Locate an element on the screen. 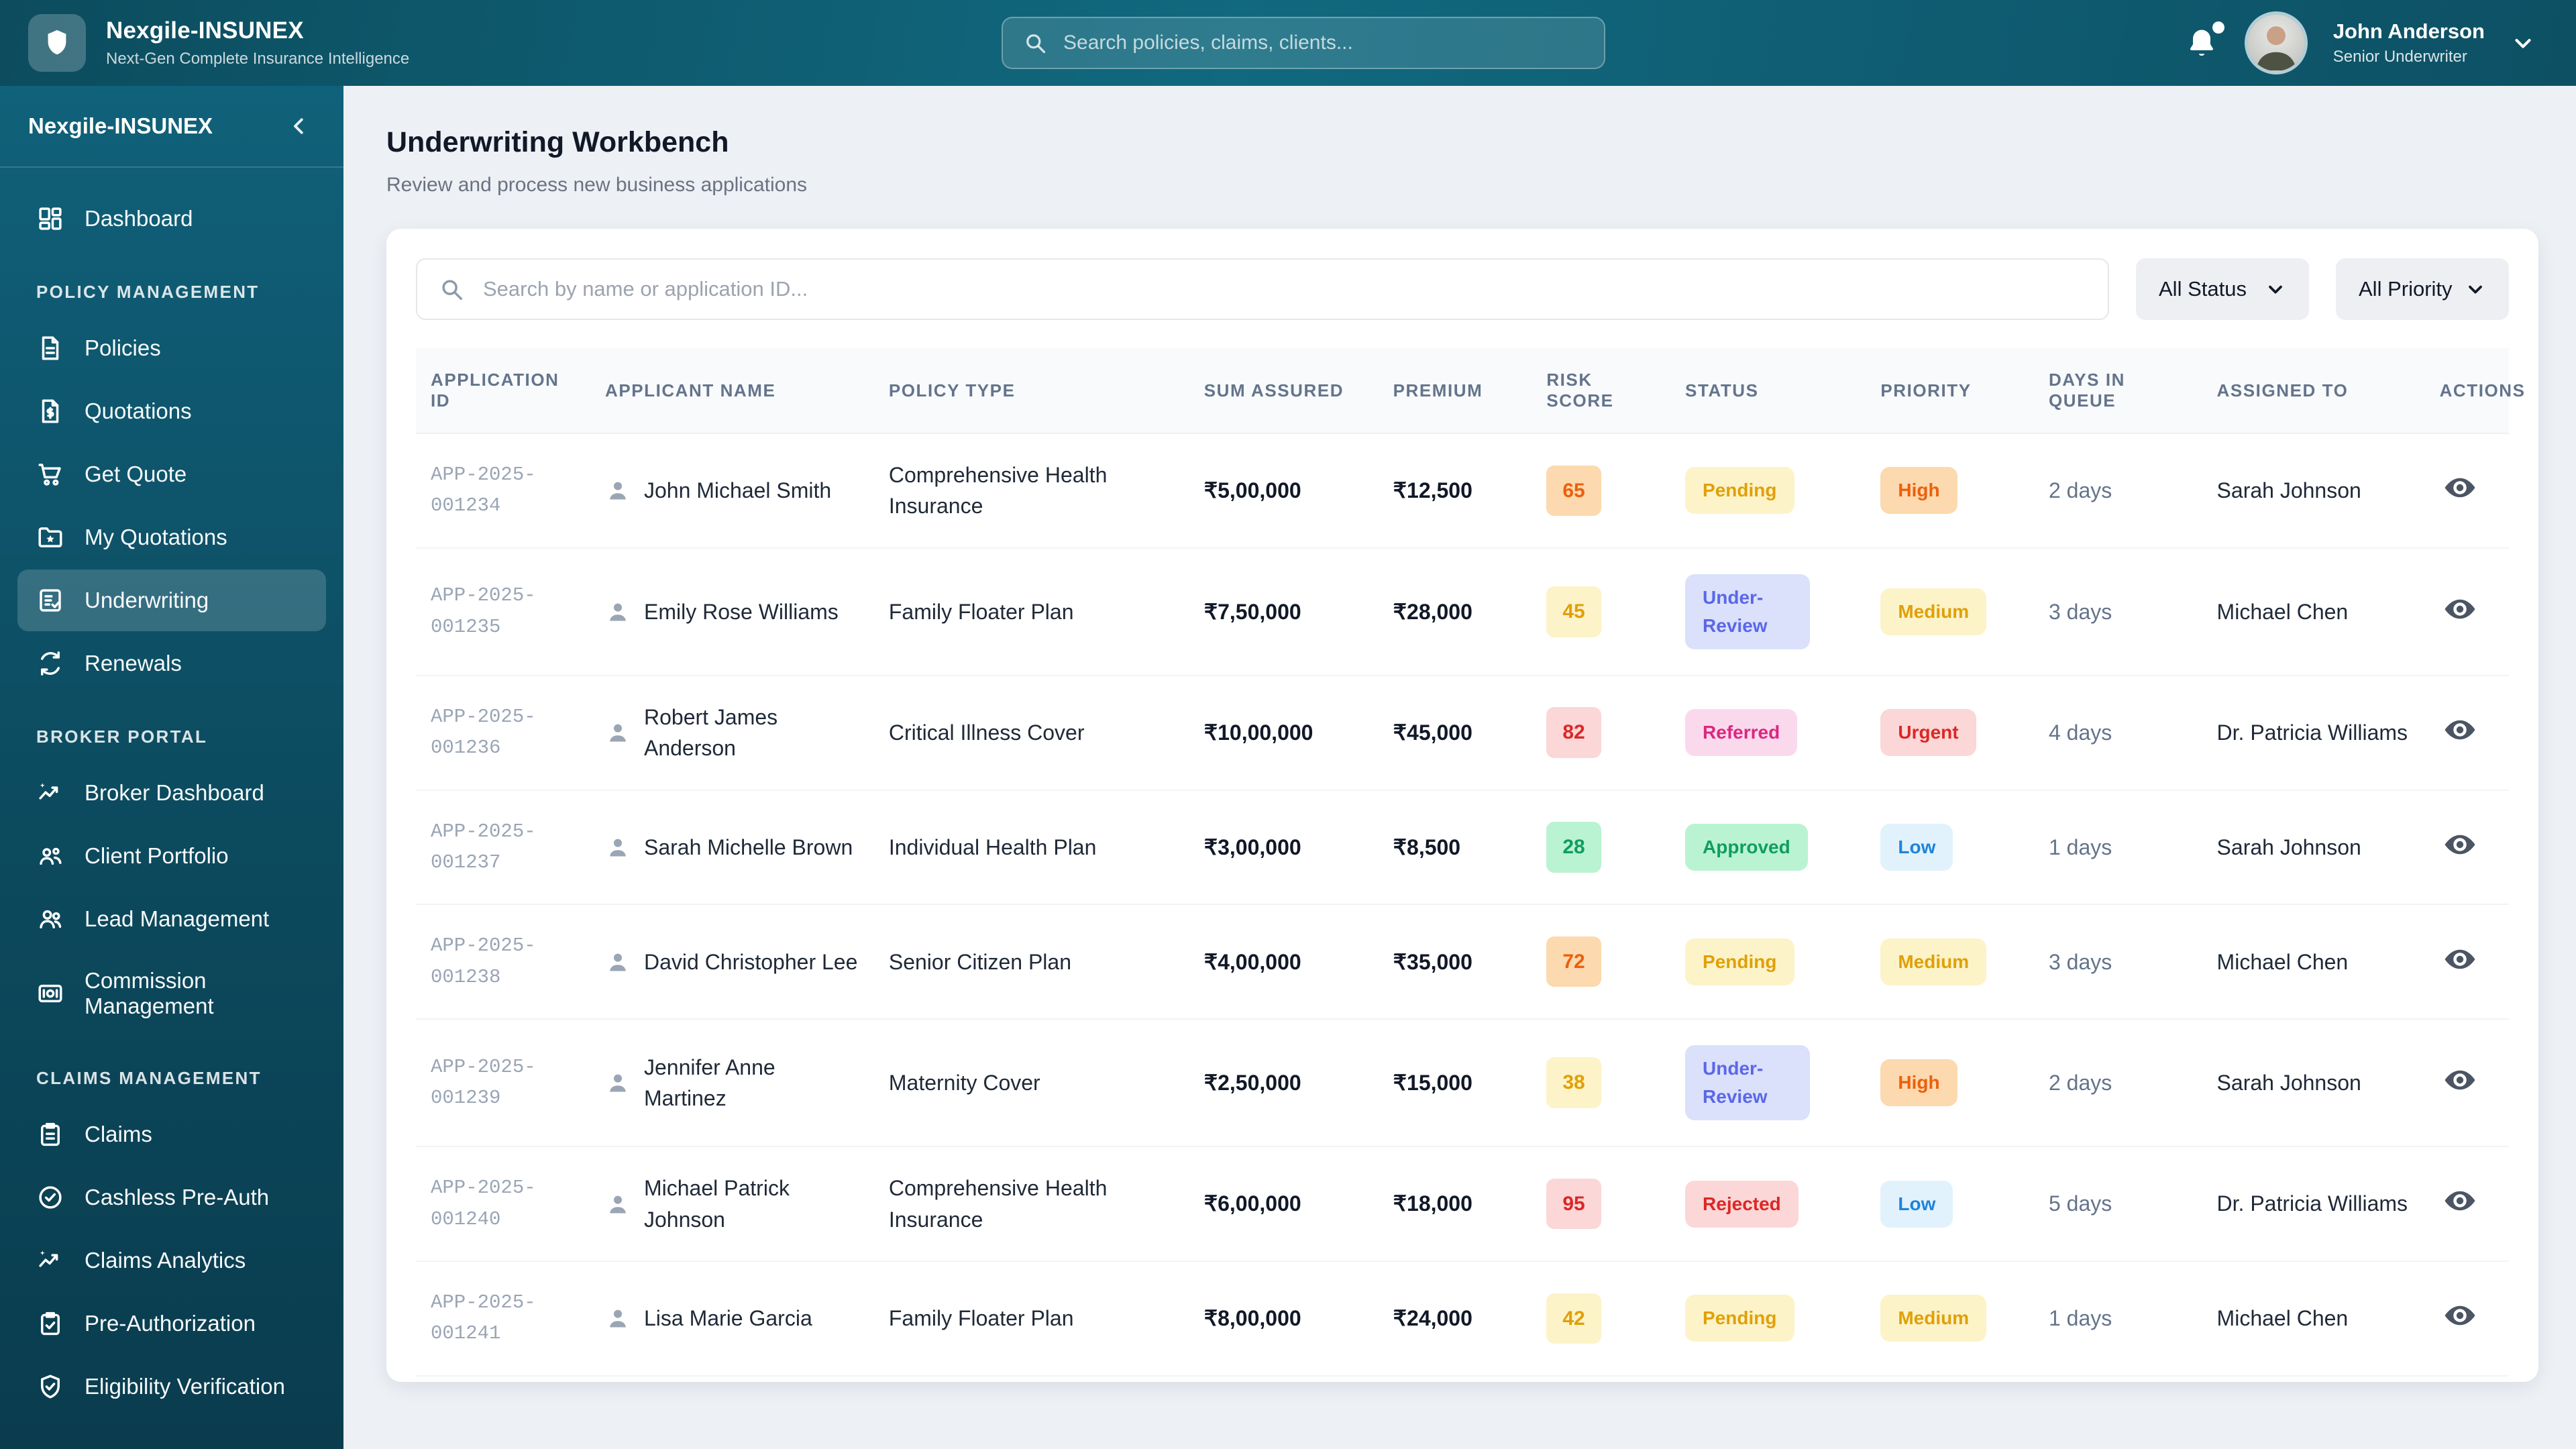 Image resolution: width=2576 pixels, height=1449 pixels. sidebar-item-dashboard: Dashboard is located at coordinates (171, 219).